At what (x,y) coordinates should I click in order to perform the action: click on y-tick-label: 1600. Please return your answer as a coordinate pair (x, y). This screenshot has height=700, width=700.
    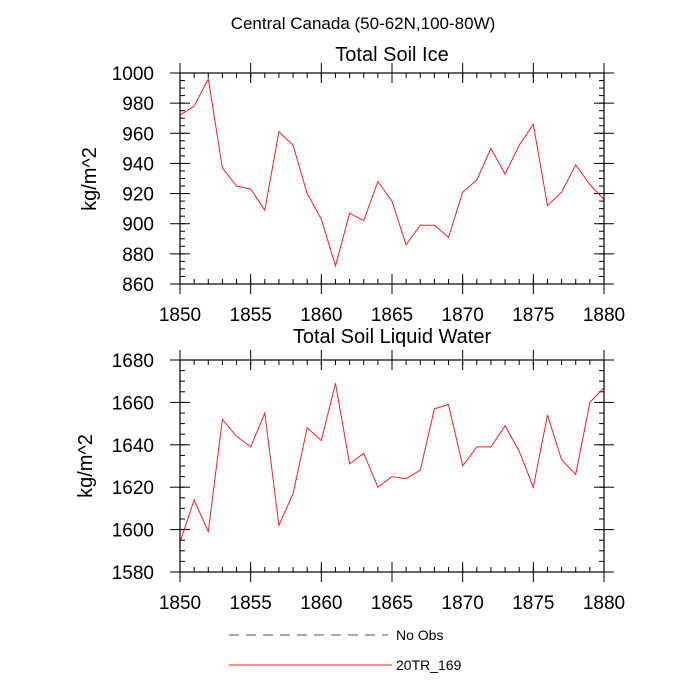
    Looking at the image, I should click on (133, 531).